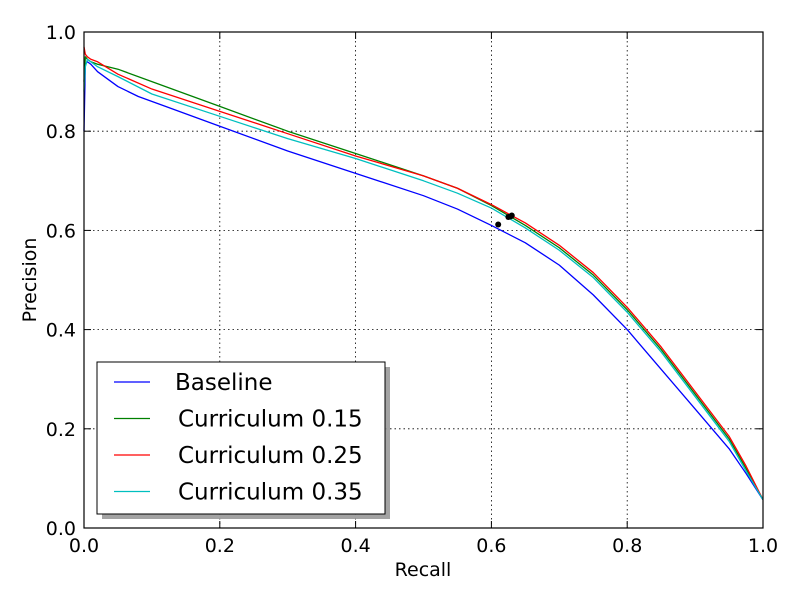 Image resolution: width=800 pixels, height=600 pixels. What do you see at coordinates (61, 430) in the screenshot?
I see `y-tick-label: 0.2` at bounding box center [61, 430].